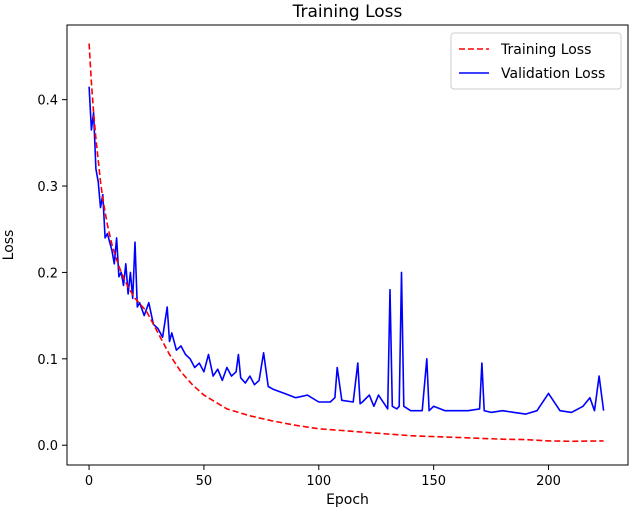 Image resolution: width=640 pixels, height=510 pixels. I want to click on x-tick-label: 0, so click(89, 481).